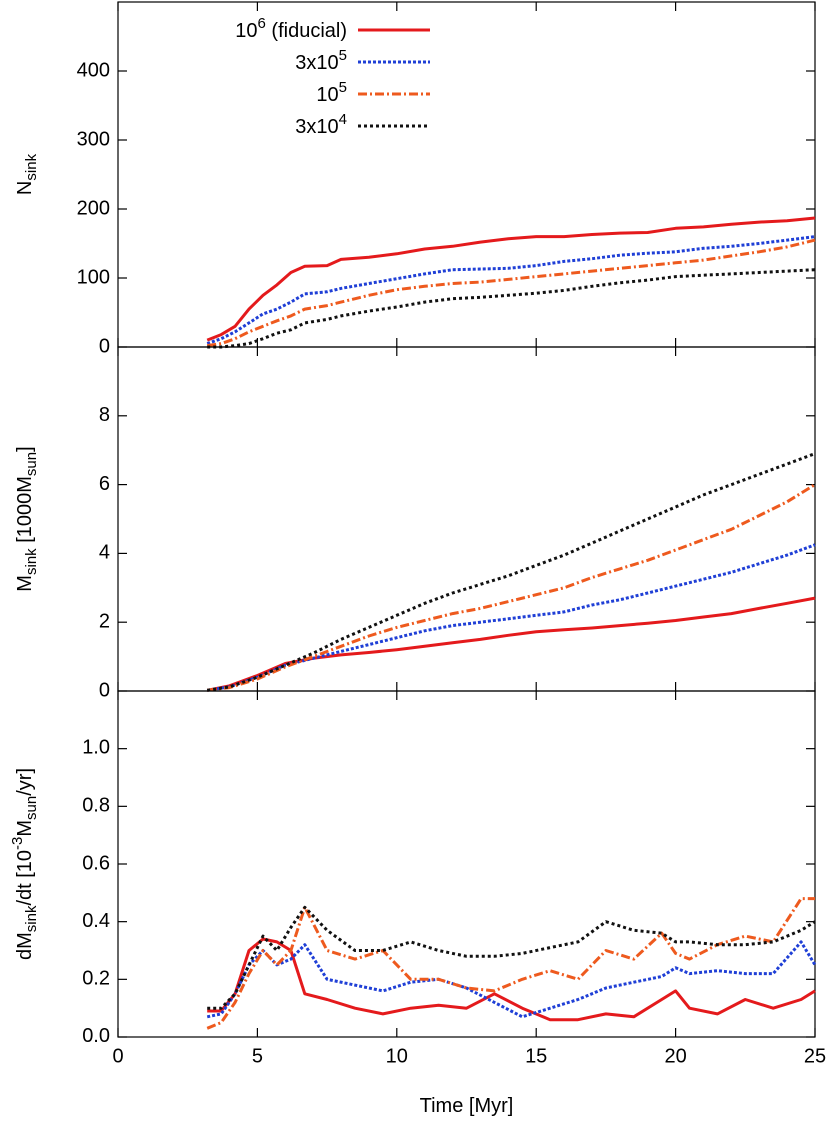 The height and width of the screenshot is (1122, 830). What do you see at coordinates (27, 518) in the screenshot?
I see `y-axis-label: Msink [1000Msun]` at bounding box center [27, 518].